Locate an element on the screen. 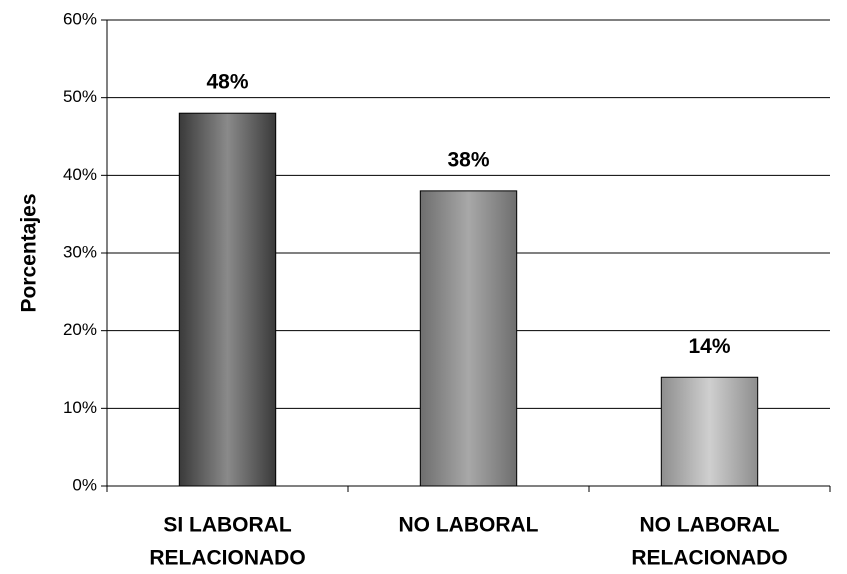  y-tick-label: 40% is located at coordinates (80, 174).